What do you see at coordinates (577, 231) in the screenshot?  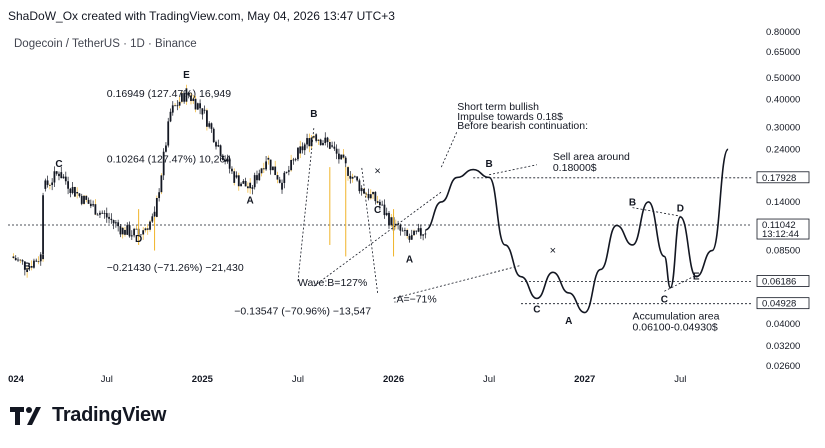 I see `projection-line` at bounding box center [577, 231].